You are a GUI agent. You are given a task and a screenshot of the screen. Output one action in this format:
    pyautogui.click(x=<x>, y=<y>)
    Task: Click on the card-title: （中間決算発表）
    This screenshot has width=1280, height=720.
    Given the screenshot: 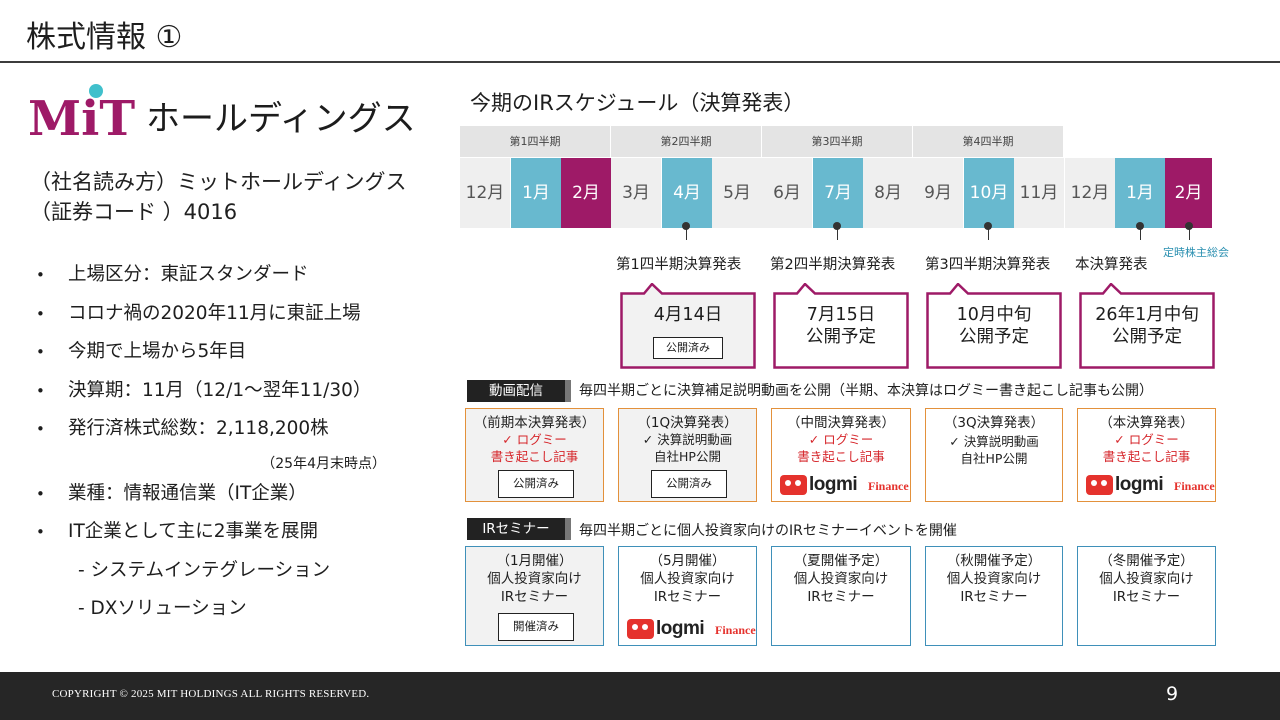 What is the action you would take?
    pyautogui.click(x=841, y=423)
    